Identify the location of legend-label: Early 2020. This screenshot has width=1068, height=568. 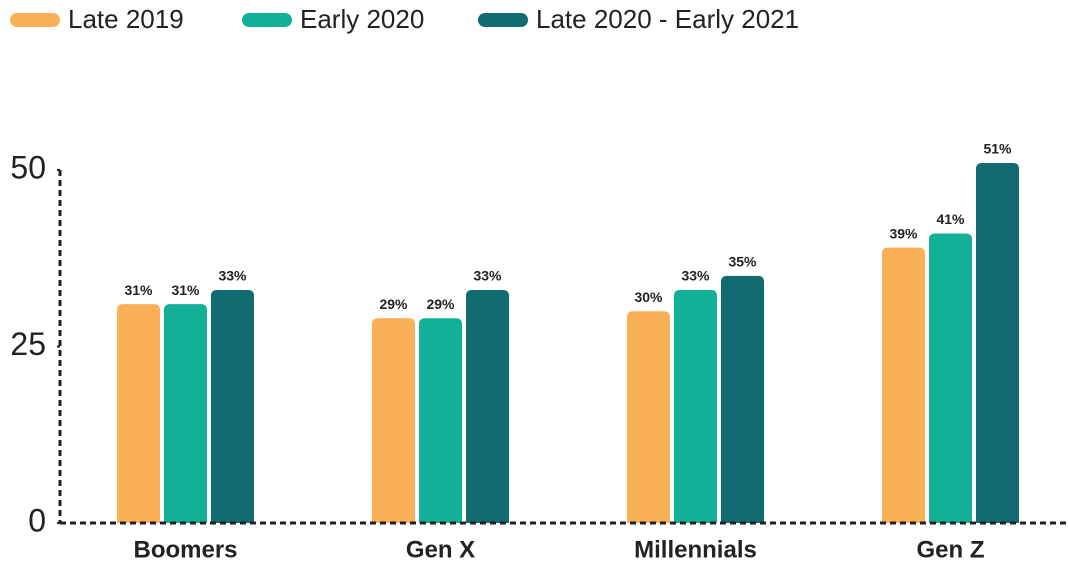
(362, 19).